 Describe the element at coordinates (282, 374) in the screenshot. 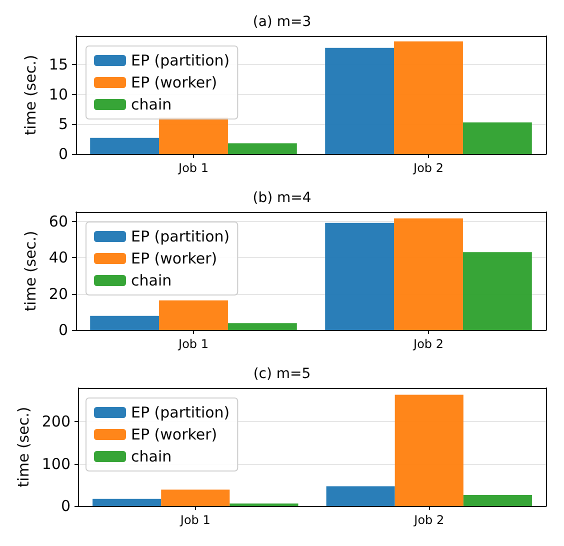

I see `chart-title: (c) m=5` at that location.